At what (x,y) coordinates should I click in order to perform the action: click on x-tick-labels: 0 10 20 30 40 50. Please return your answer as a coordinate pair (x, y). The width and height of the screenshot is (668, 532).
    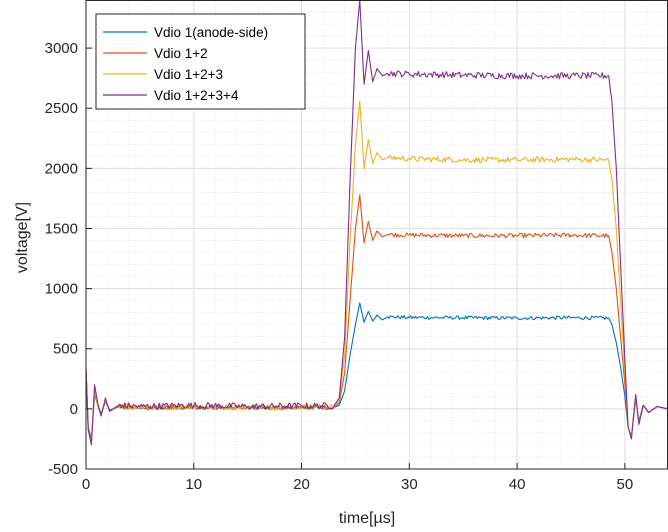
    Looking at the image, I should click on (357, 484).